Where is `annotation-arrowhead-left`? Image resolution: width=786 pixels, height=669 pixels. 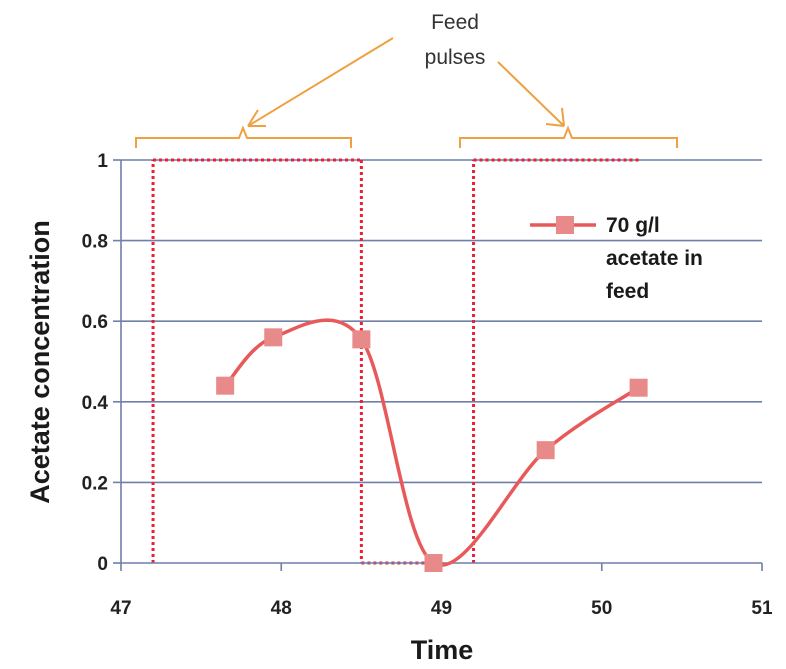 annotation-arrowhead-left is located at coordinates (256, 118).